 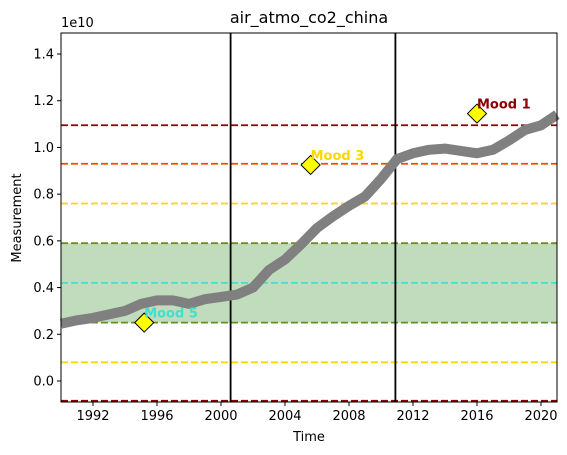 What do you see at coordinates (504, 105) in the screenshot?
I see `annotation-label-1: Mood 1` at bounding box center [504, 105].